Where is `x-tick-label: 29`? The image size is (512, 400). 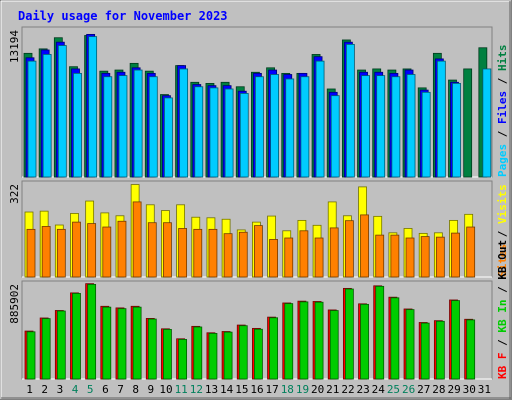
x-tick-label: 29 is located at coordinates (453, 389).